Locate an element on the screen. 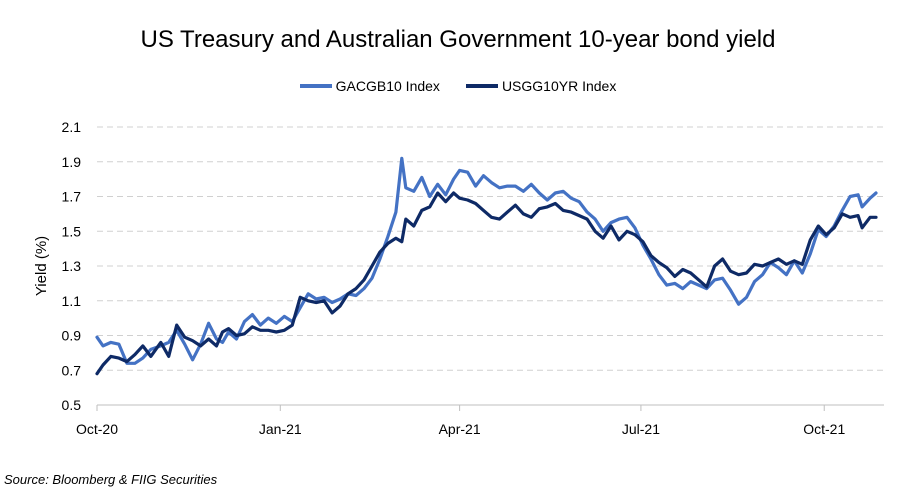 Image resolution: width=916 pixels, height=499 pixels. x-tick-label: Oct-21 is located at coordinates (824, 429).